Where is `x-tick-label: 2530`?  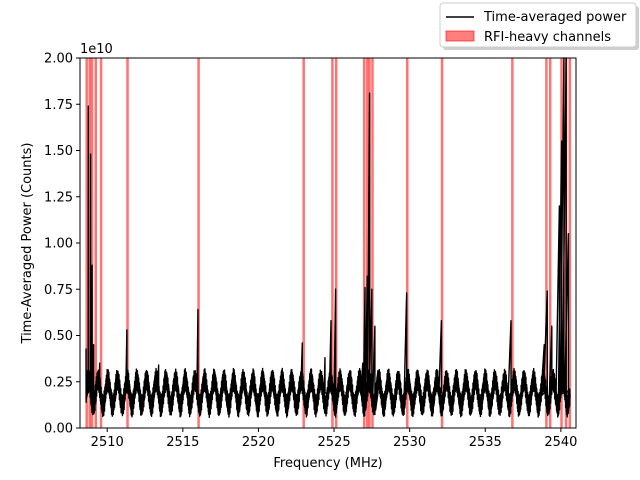 x-tick-label: 2530 is located at coordinates (409, 442).